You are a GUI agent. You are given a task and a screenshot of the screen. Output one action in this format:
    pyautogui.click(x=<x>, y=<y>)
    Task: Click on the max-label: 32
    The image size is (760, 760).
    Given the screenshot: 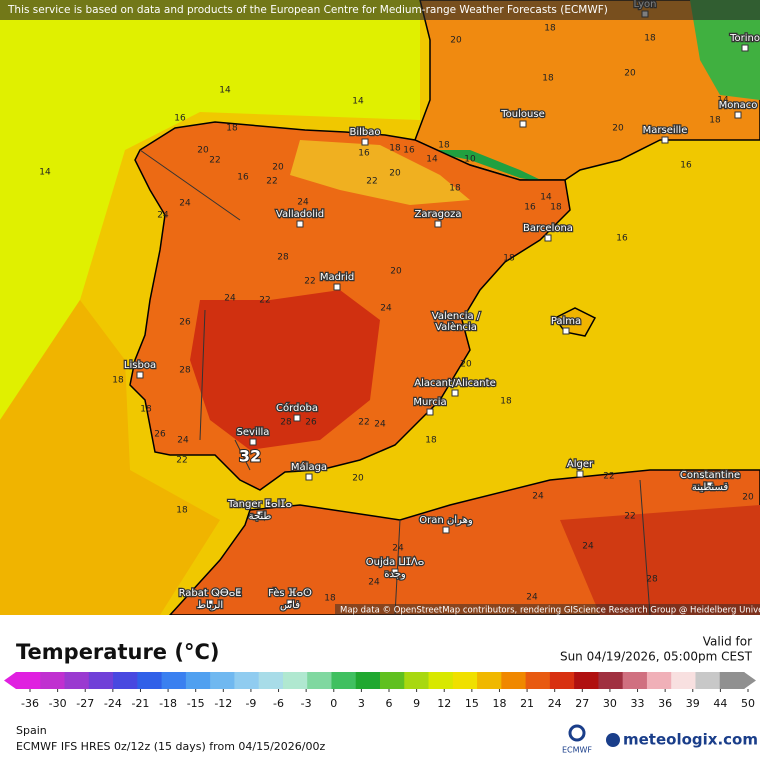 What is the action you would take?
    pyautogui.click(x=250, y=456)
    